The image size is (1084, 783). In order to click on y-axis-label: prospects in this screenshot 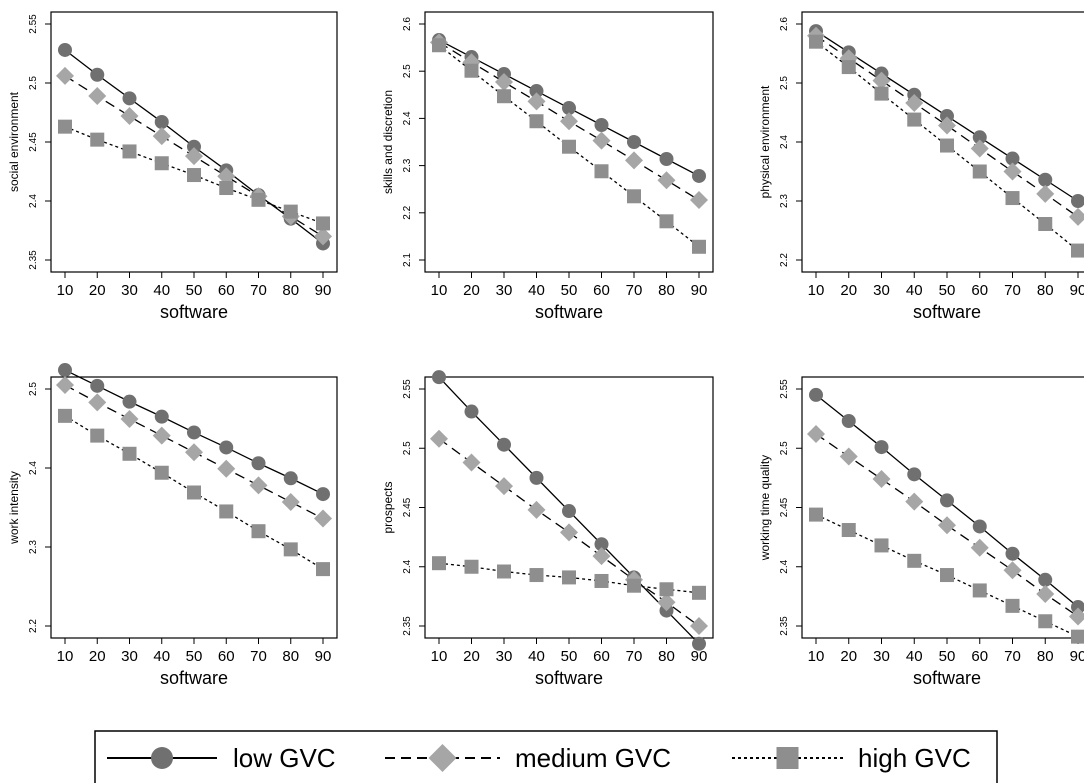, I will do `click(388, 507)`.